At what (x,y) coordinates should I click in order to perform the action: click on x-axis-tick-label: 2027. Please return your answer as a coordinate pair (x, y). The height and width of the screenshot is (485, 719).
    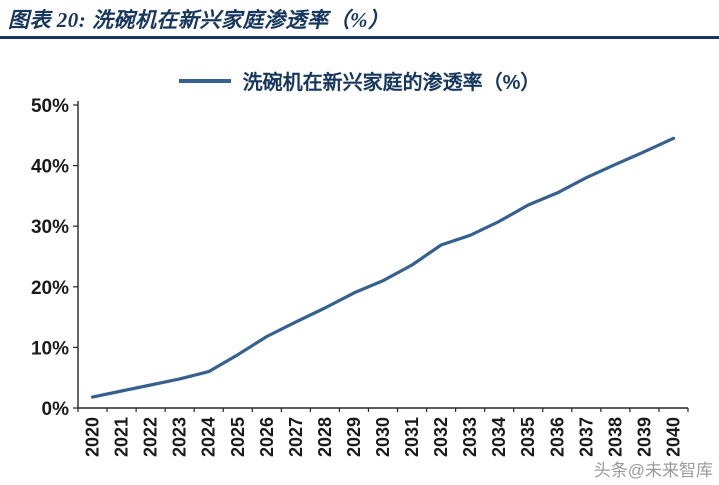
    Looking at the image, I should click on (296, 437).